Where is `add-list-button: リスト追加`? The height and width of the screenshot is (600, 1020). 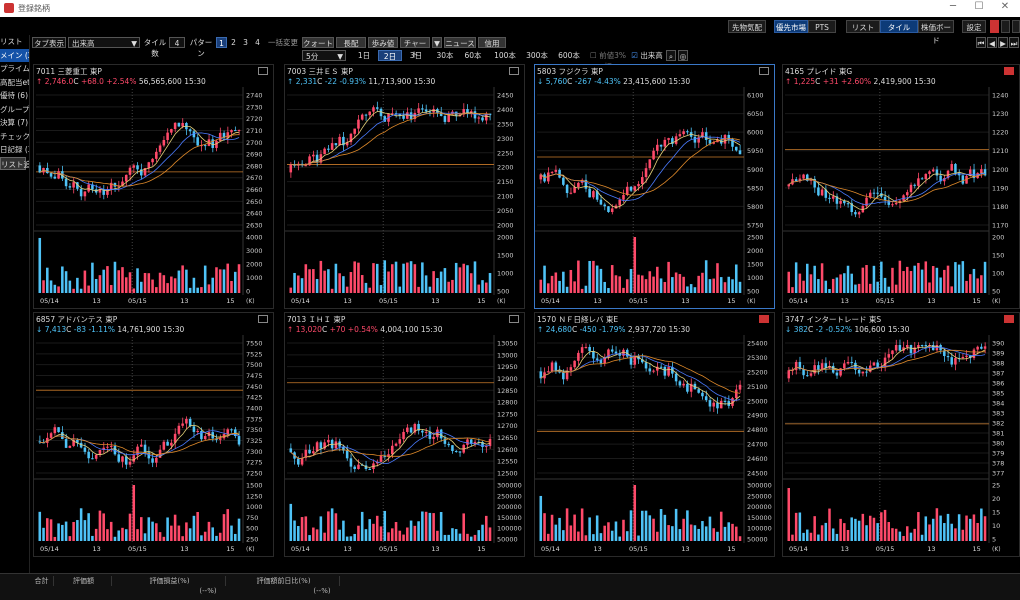 add-list-button: リスト追加 is located at coordinates (14, 163).